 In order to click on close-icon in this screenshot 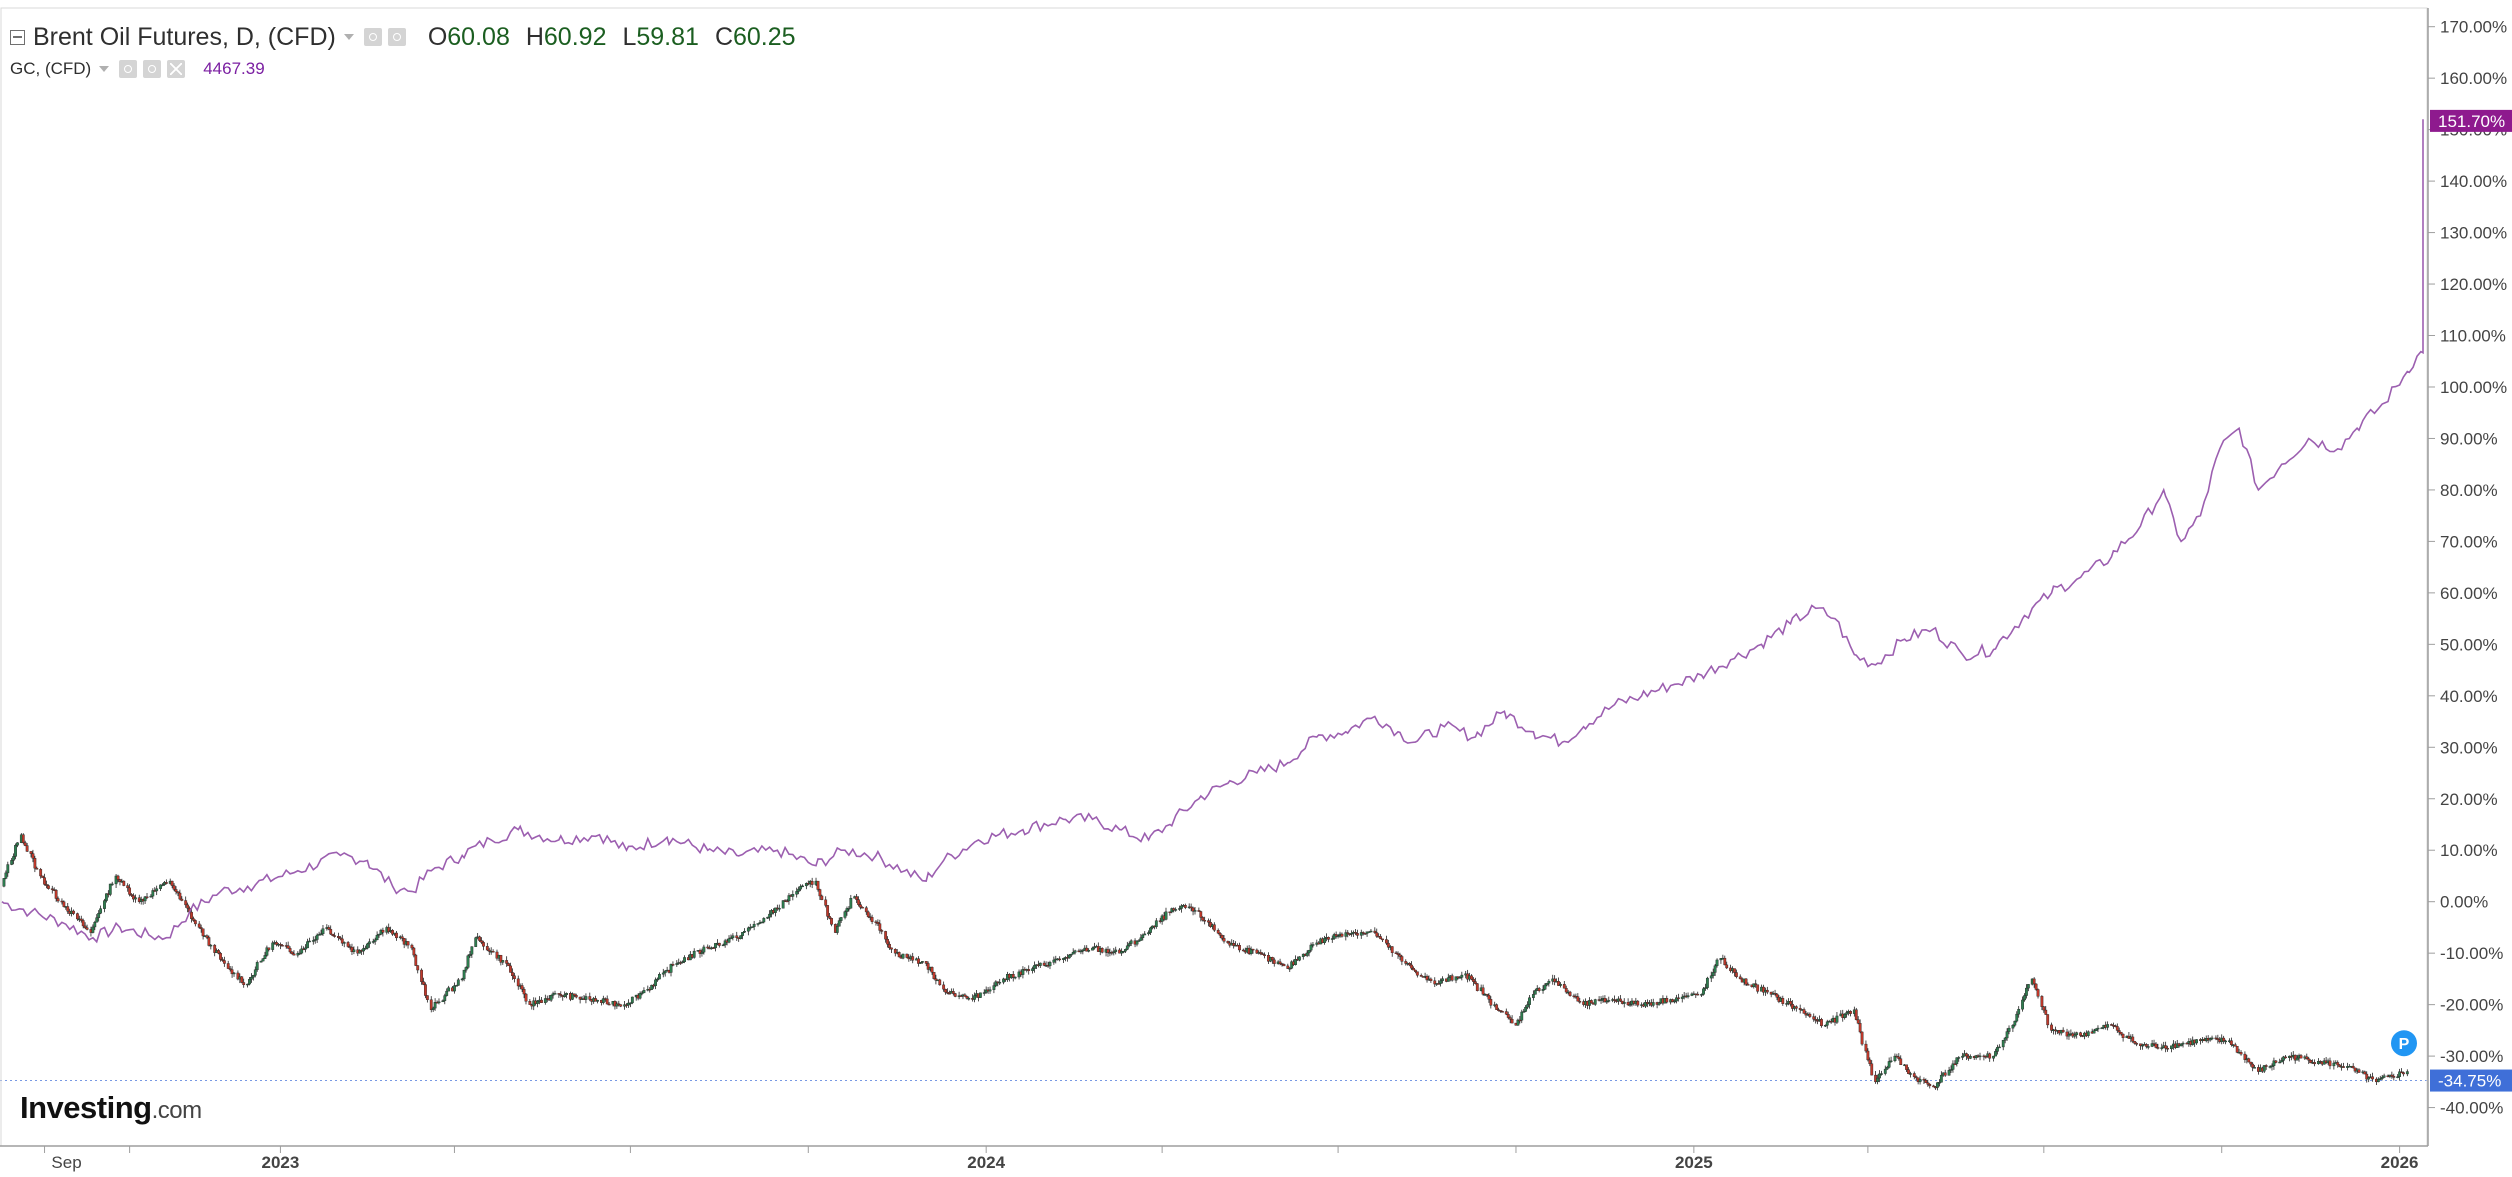, I will do `click(176, 69)`.